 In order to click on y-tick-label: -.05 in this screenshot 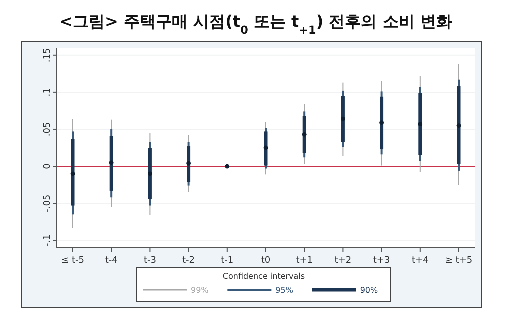, I will do `click(48, 203)`.